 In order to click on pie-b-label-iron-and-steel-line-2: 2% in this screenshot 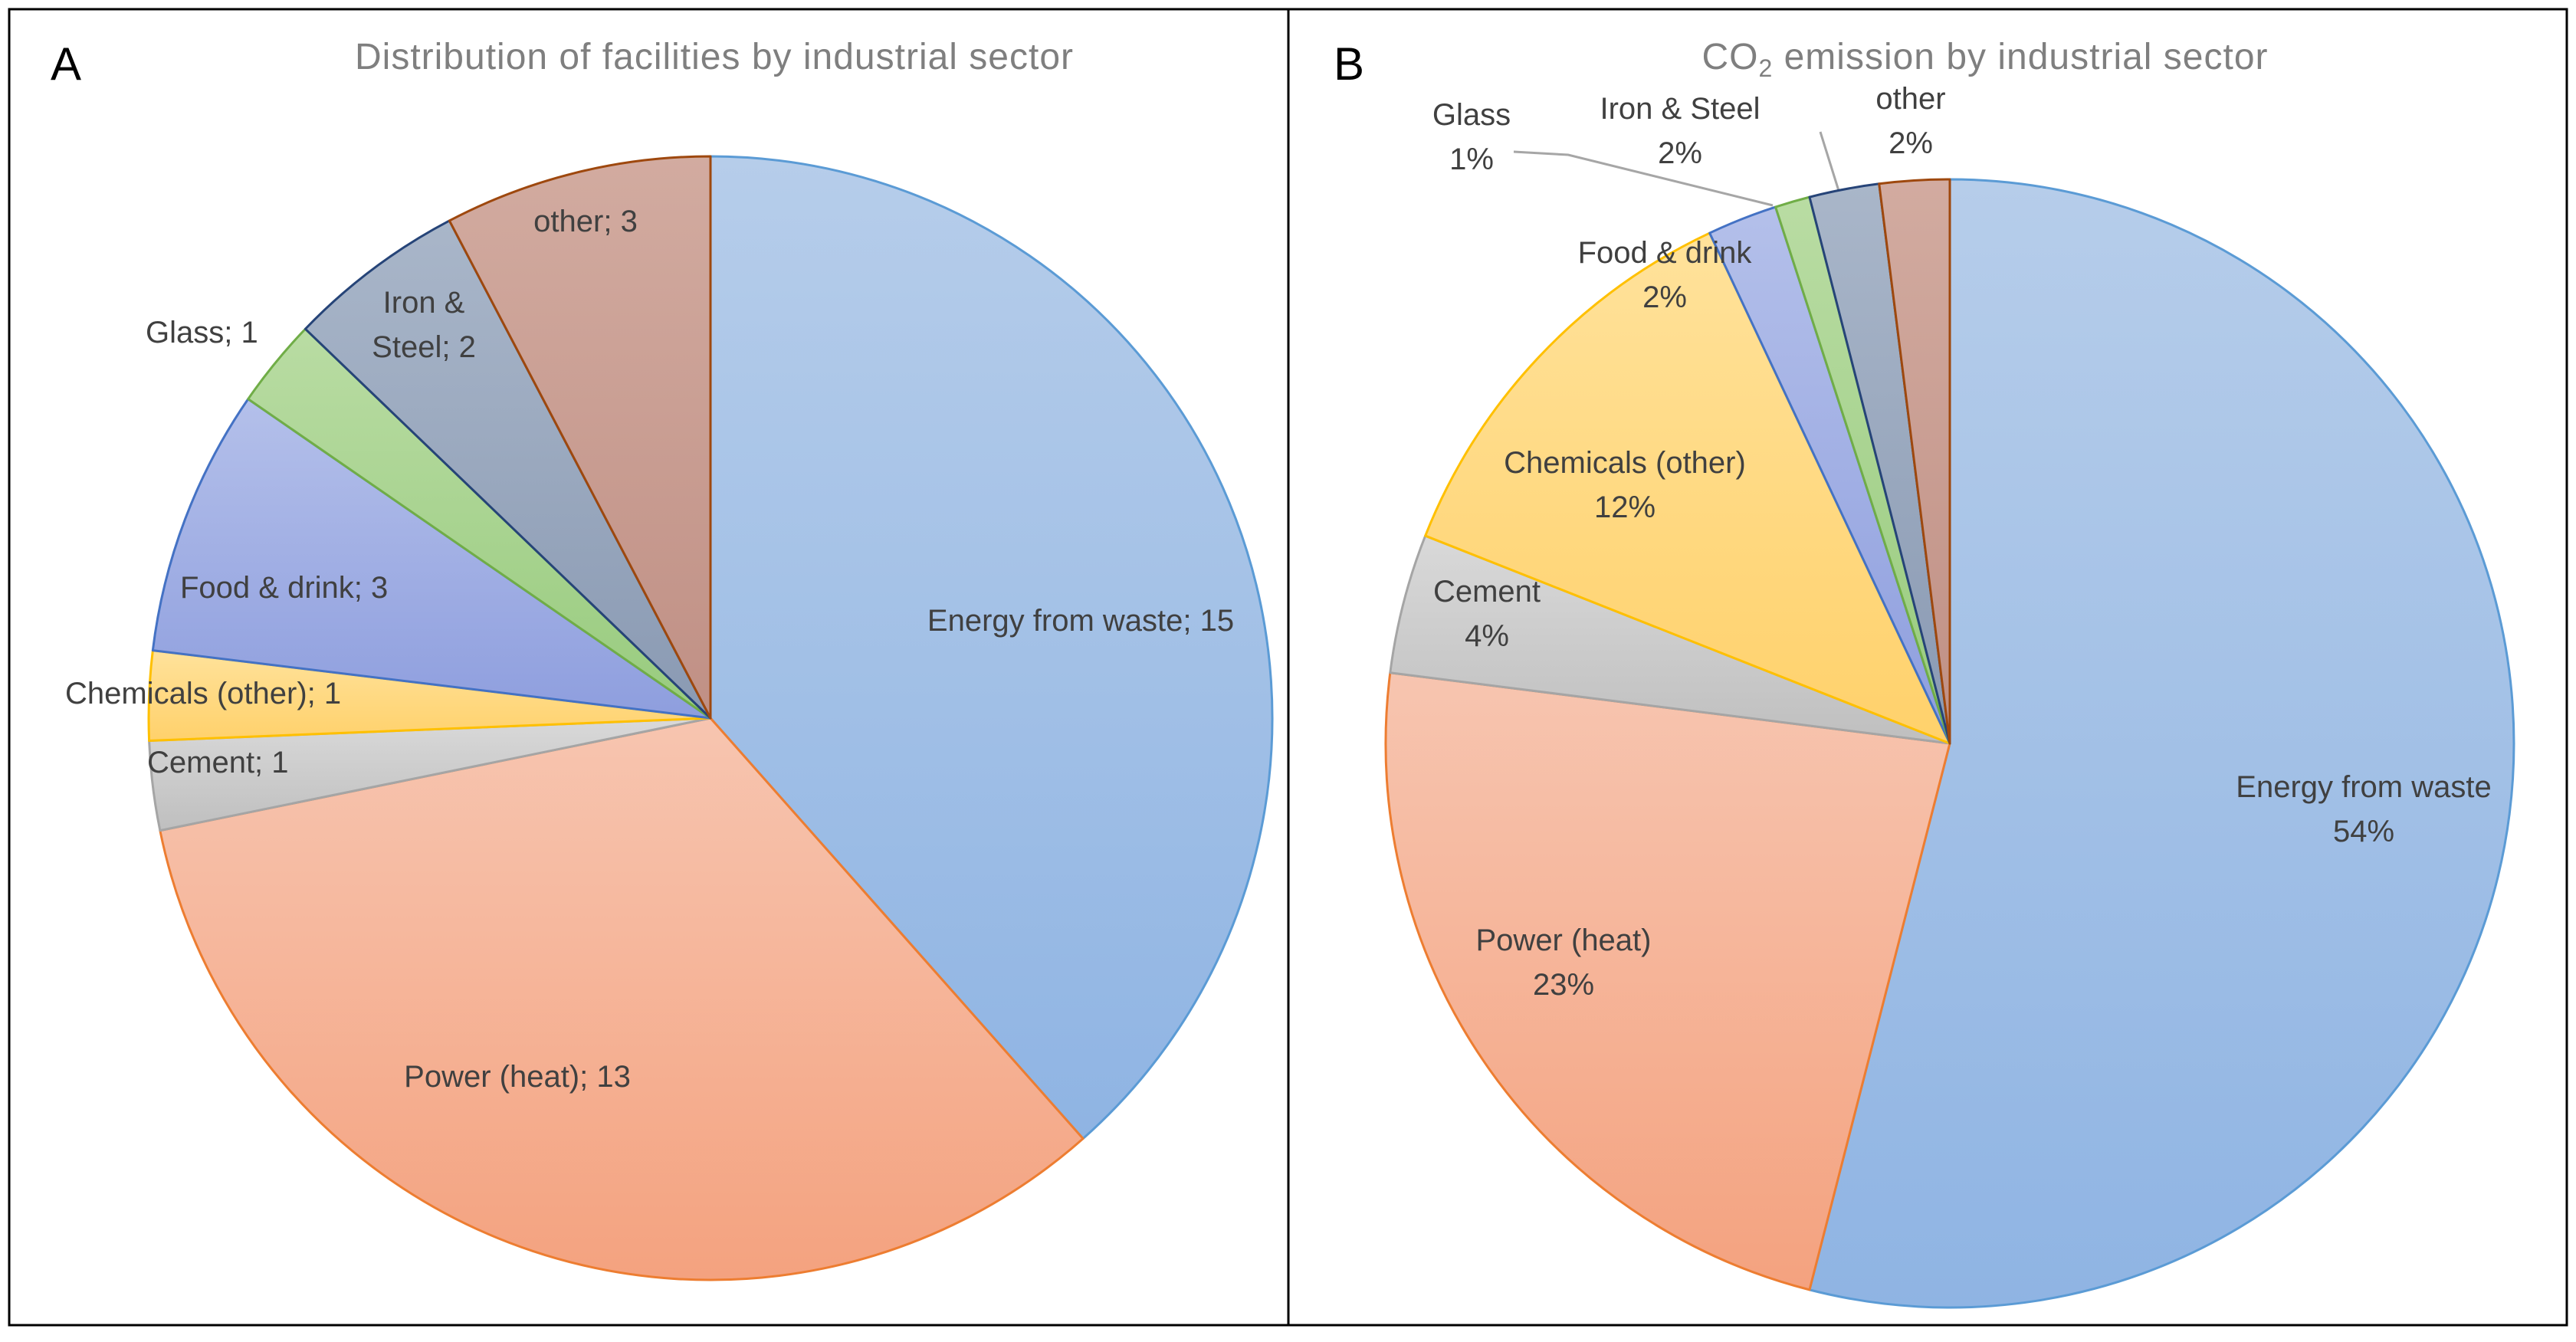, I will do `click(1680, 153)`.